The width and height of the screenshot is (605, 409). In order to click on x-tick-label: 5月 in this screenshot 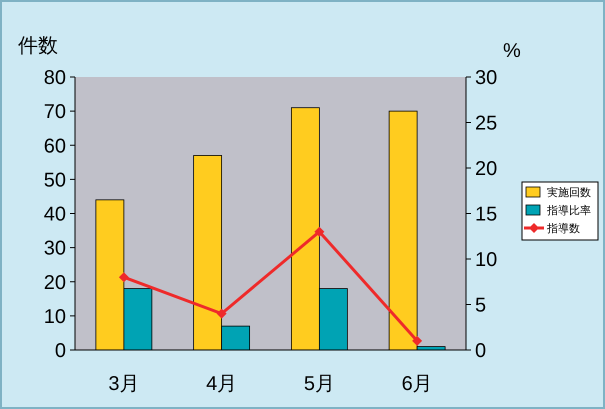, I will do `click(319, 384)`.